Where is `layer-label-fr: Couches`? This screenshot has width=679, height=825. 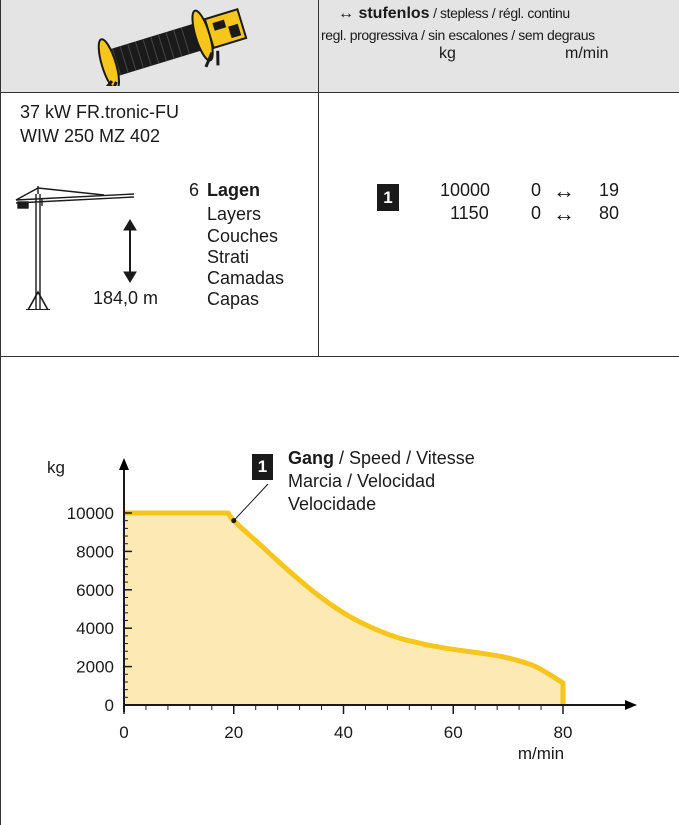
layer-label-fr: Couches is located at coordinates (243, 236).